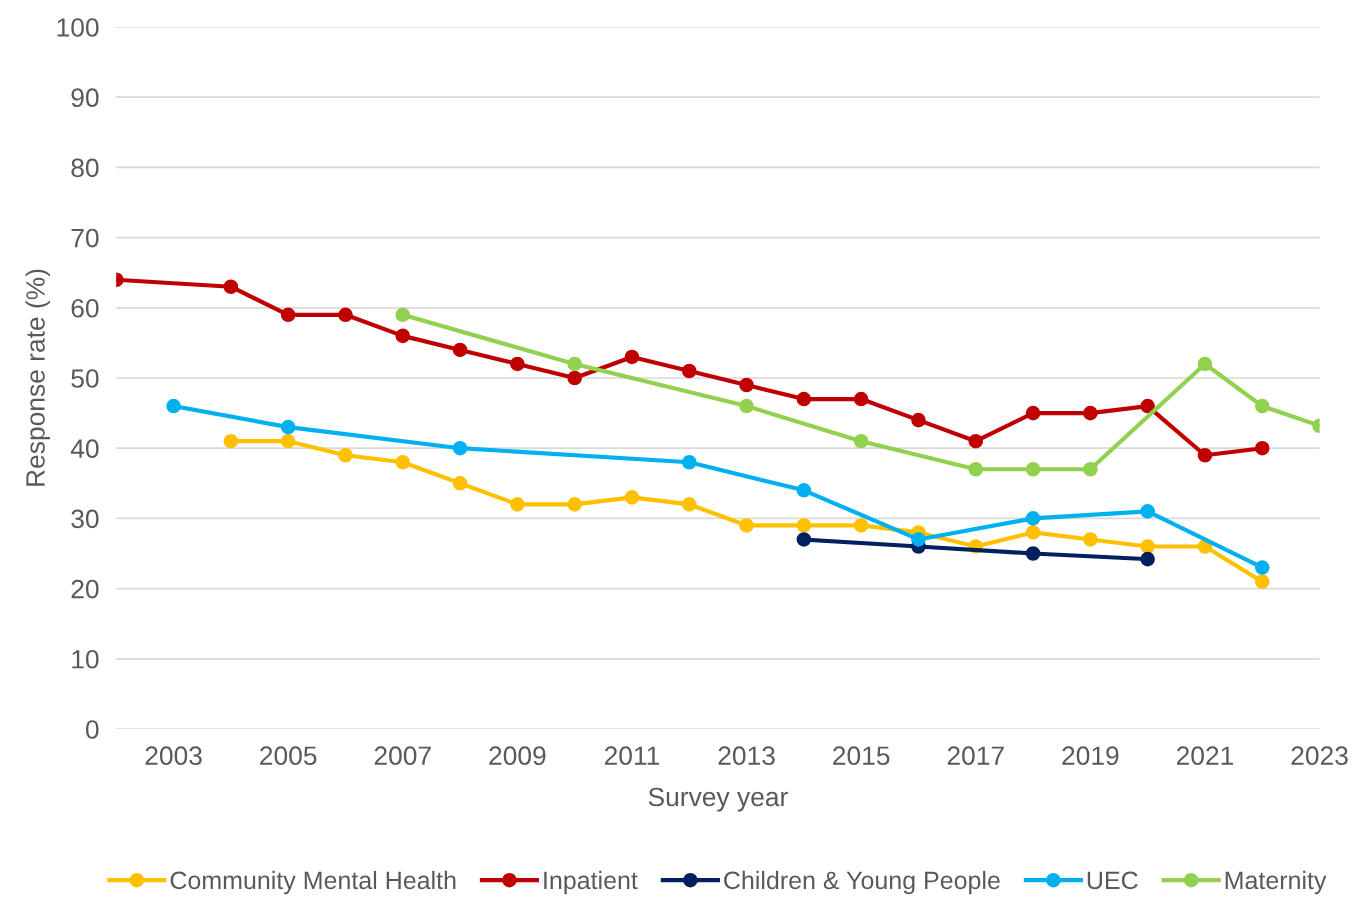  Describe the element at coordinates (862, 882) in the screenshot. I see `legend-label: Children & Young People` at that location.